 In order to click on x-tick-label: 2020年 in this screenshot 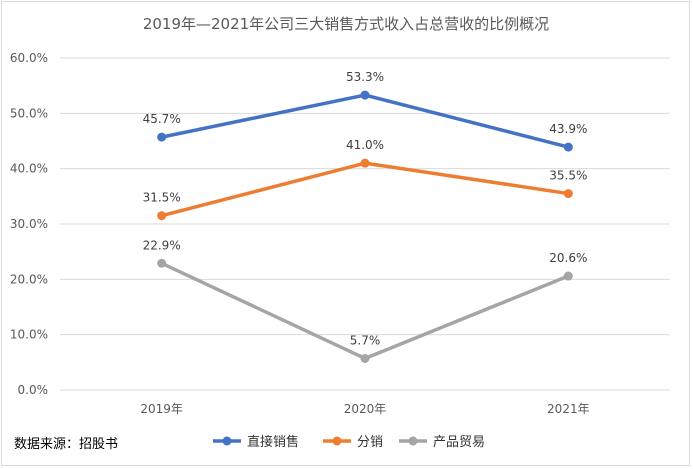, I will do `click(365, 409)`.